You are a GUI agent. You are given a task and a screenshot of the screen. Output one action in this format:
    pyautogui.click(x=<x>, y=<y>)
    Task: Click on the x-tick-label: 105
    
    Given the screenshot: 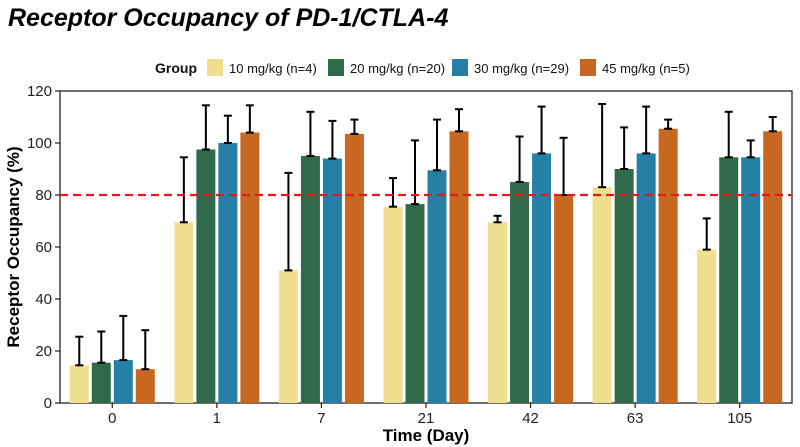 What is the action you would take?
    pyautogui.click(x=739, y=418)
    